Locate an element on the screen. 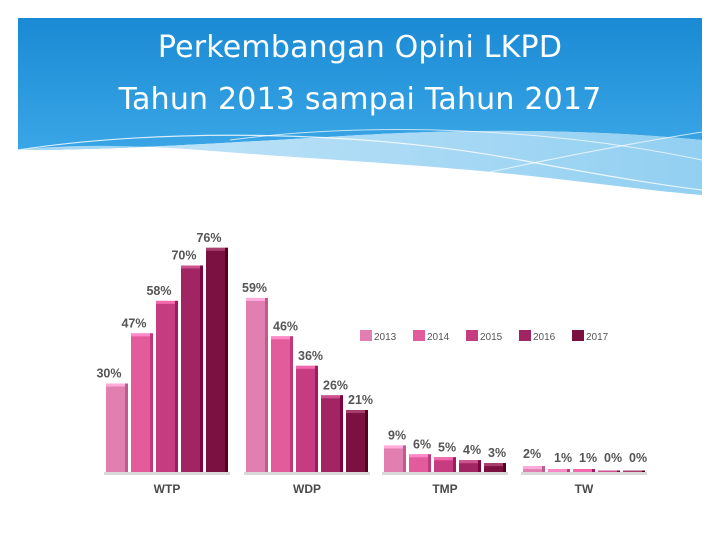 The image size is (720, 540). category-label-tw: TW is located at coordinates (584, 489).